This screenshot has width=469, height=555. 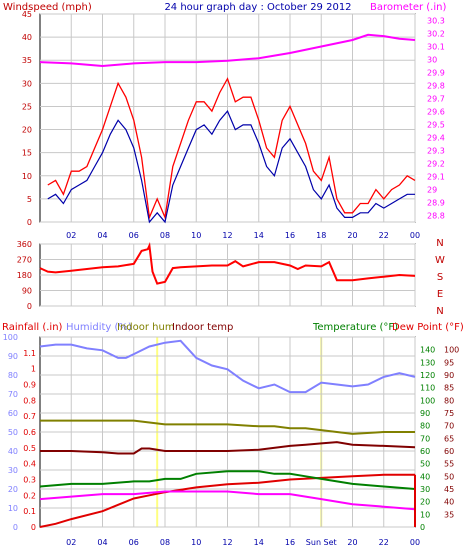 I want to click on temp-inner-tick-label: 100, so click(x=451, y=350).